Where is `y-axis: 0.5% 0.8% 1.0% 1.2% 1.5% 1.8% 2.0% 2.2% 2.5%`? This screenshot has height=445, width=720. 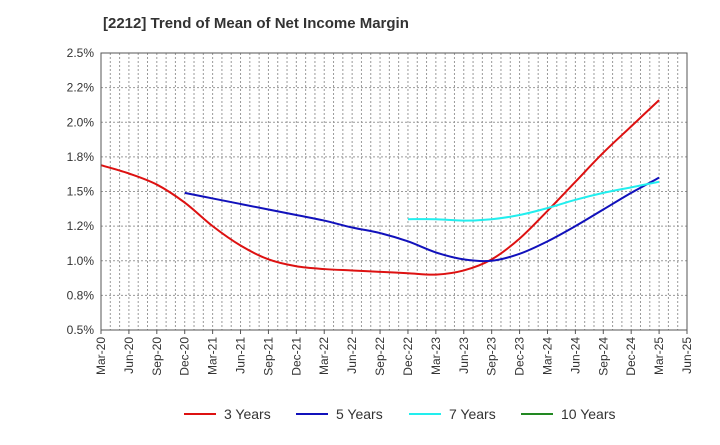
y-axis: 0.5% 0.8% 1.0% 1.2% 1.5% 1.8% 2.0% 2.2% 2.5% is located at coordinates (81, 191).